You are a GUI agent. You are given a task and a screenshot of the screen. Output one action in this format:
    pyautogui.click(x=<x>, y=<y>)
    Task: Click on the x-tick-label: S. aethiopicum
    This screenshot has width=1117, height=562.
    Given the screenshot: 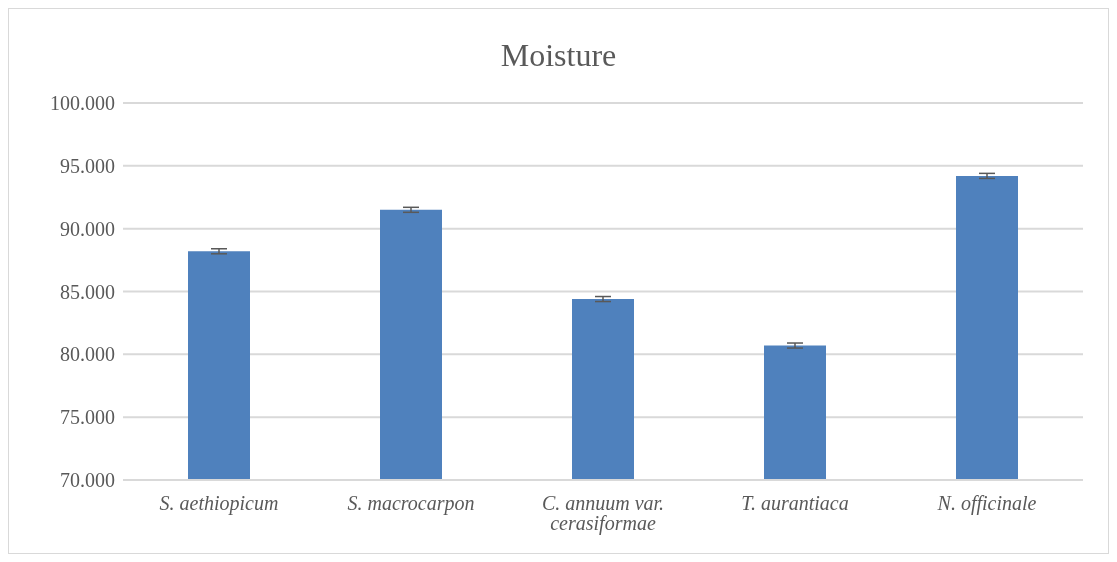 What is the action you would take?
    pyautogui.click(x=219, y=504)
    